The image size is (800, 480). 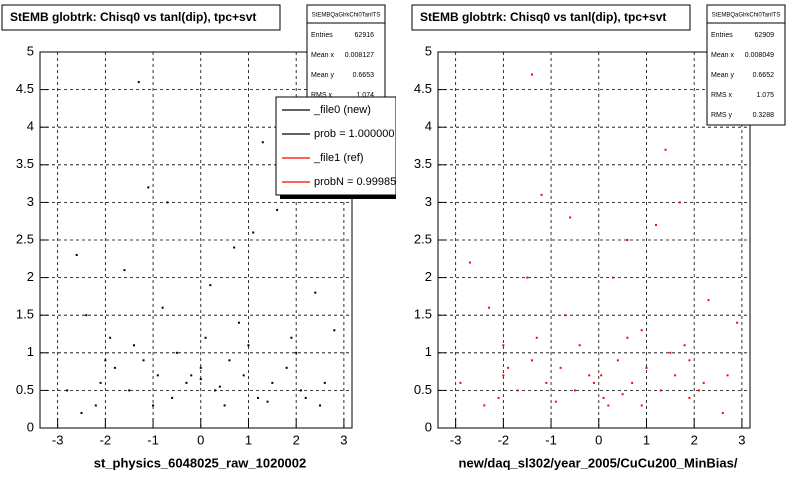 I want to click on x-tick-label: -3, so click(x=456, y=439).